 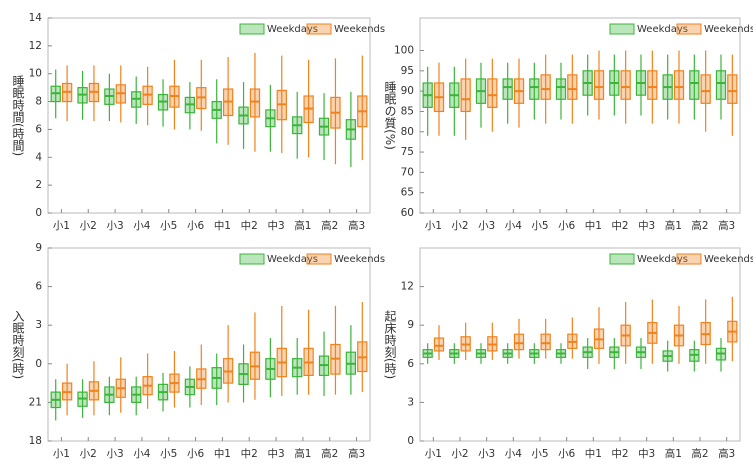 What do you see at coordinates (407, 71) in the screenshot?
I see `y-tick-label: 95` at bounding box center [407, 71].